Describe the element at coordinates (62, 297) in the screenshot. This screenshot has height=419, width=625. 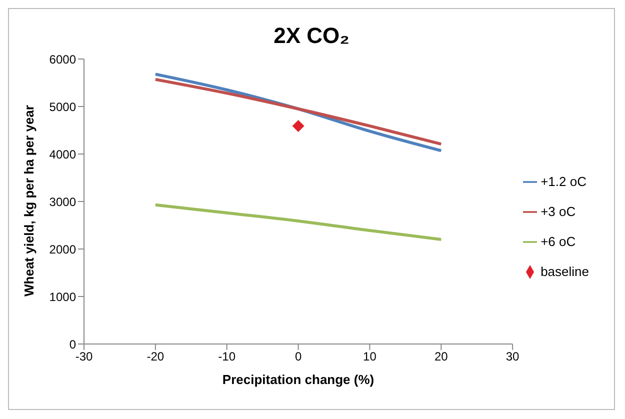
I see `y-tick-label: 1000` at that location.